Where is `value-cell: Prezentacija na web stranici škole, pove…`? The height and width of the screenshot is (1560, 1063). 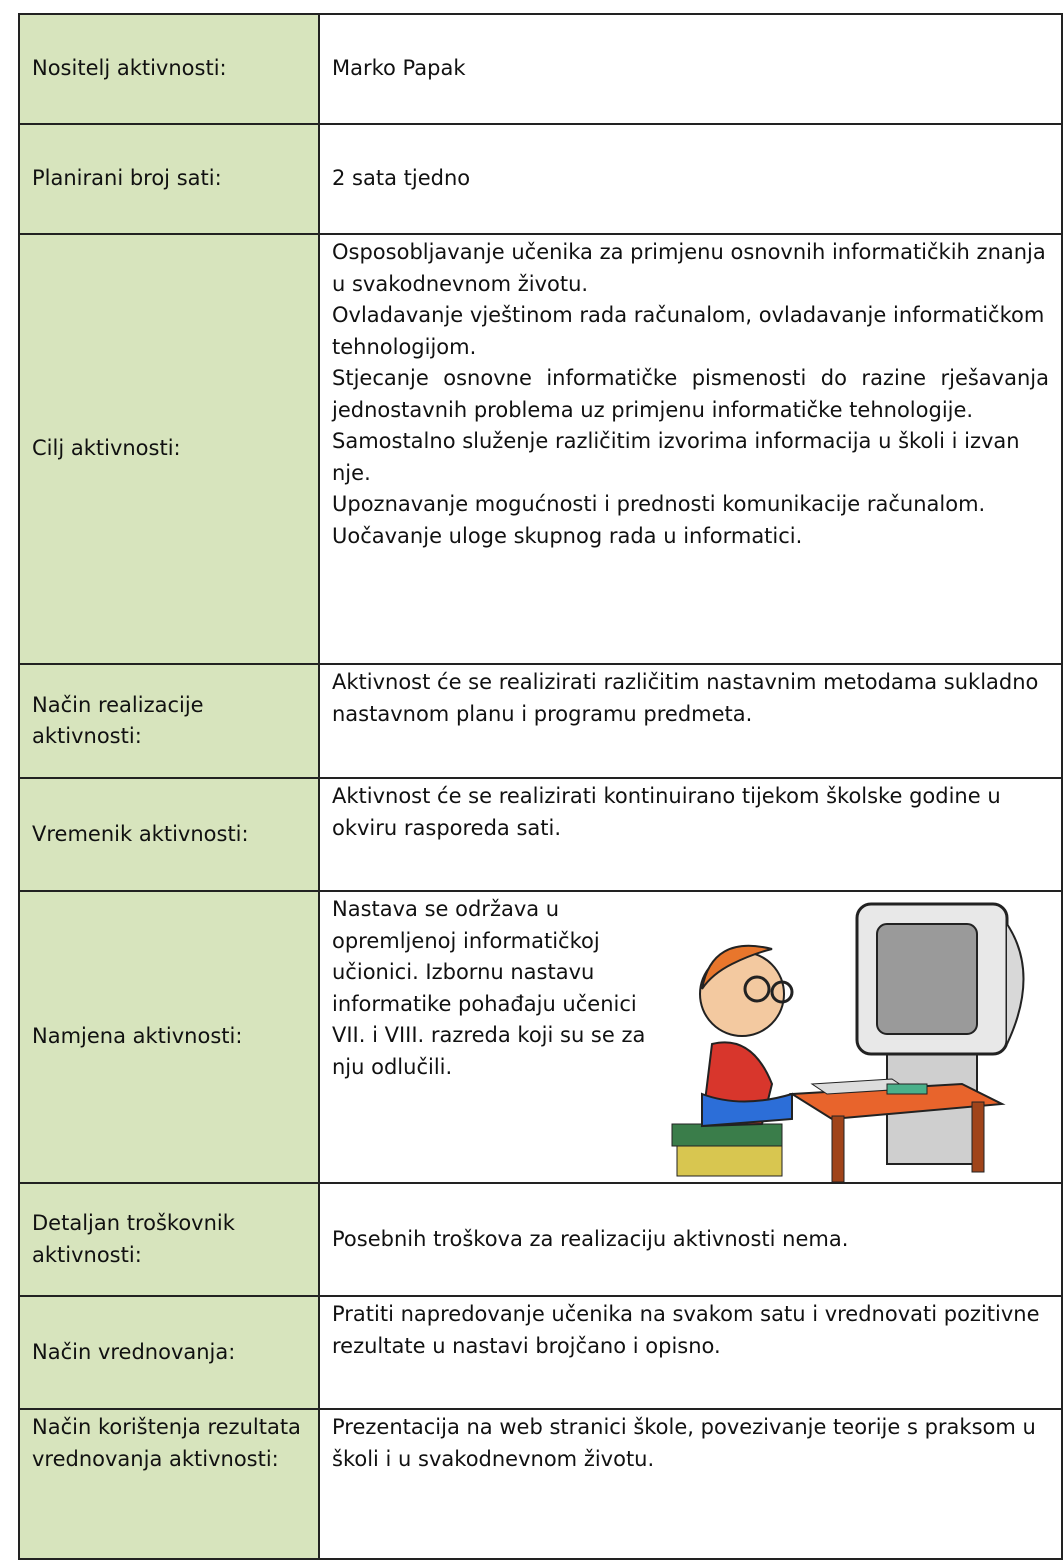 value-cell: Prezentacija na web stranici škole, pove… is located at coordinates (690, 1484).